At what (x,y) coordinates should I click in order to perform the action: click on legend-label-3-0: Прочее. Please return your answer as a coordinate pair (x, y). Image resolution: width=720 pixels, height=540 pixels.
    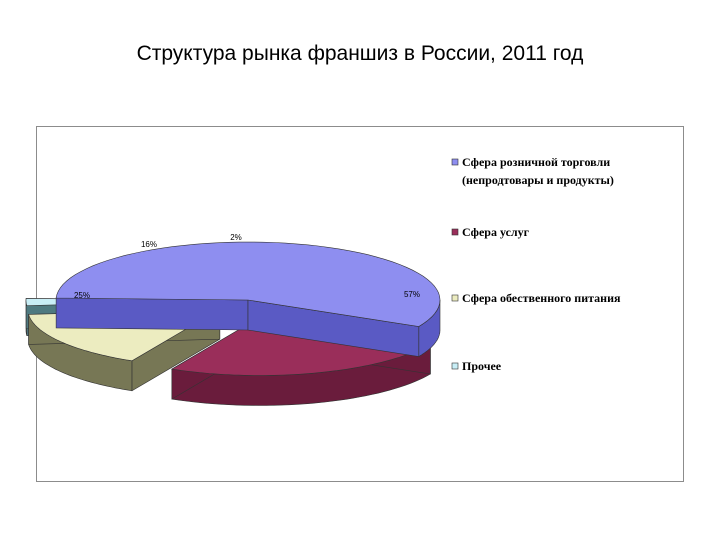
    Looking at the image, I should click on (482, 366).